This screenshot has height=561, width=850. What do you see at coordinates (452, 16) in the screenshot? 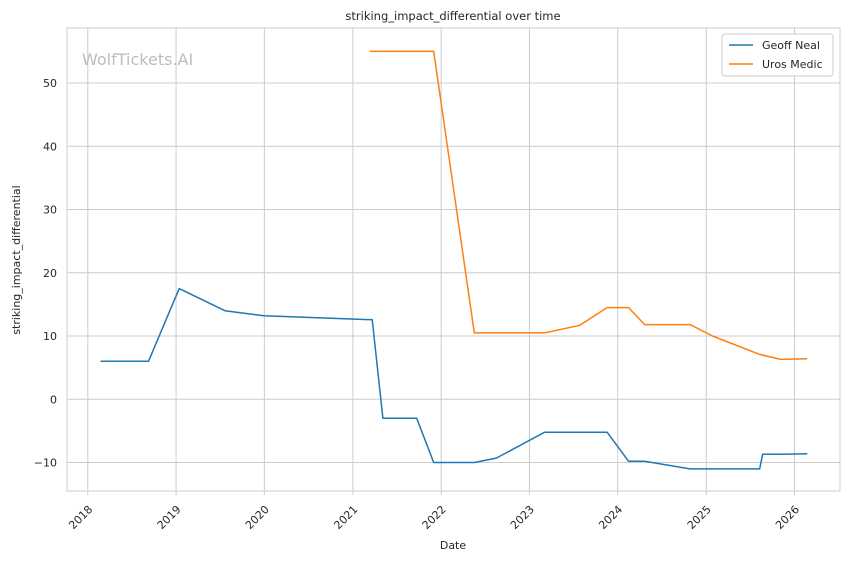
I see `chart-title: striking_impact_differential over time` at bounding box center [452, 16].